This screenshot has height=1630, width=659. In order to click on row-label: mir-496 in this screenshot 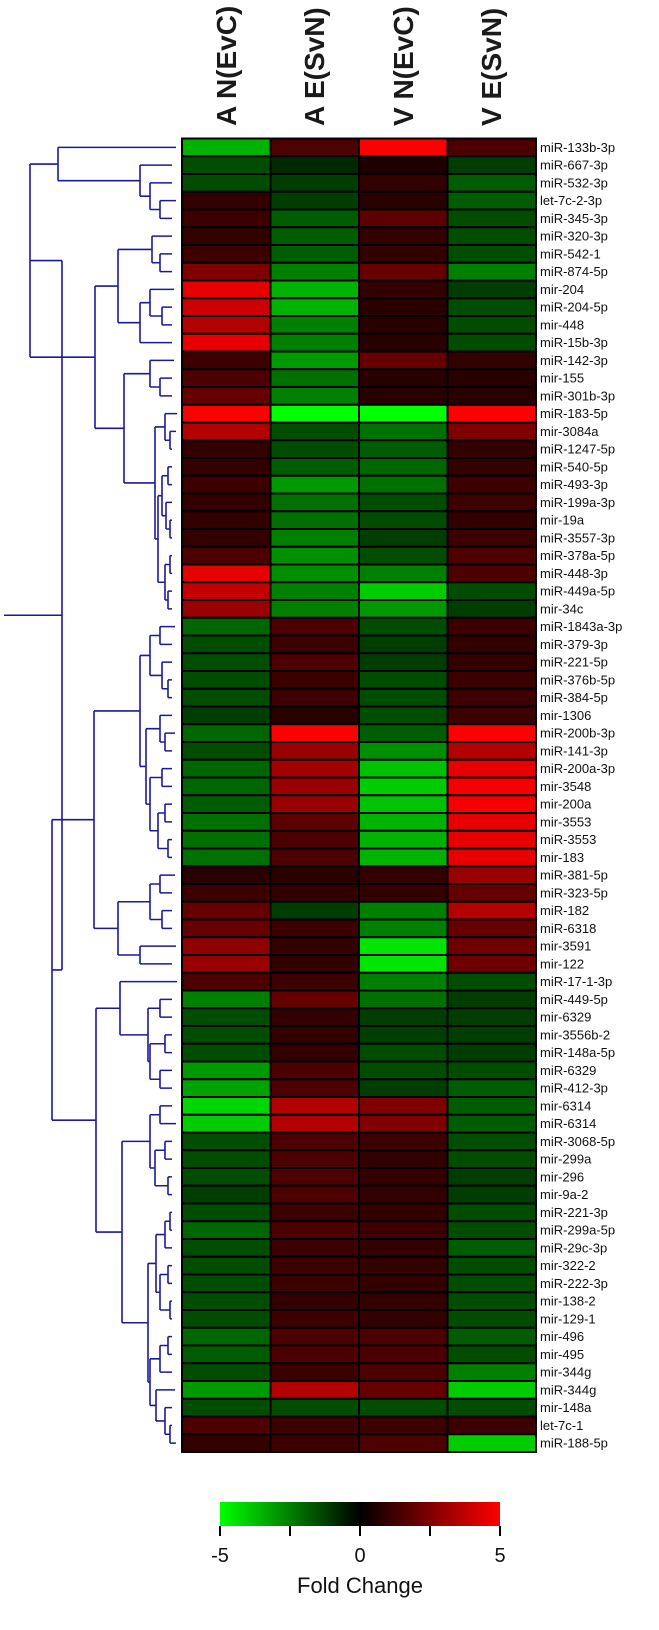, I will do `click(562, 1336)`.